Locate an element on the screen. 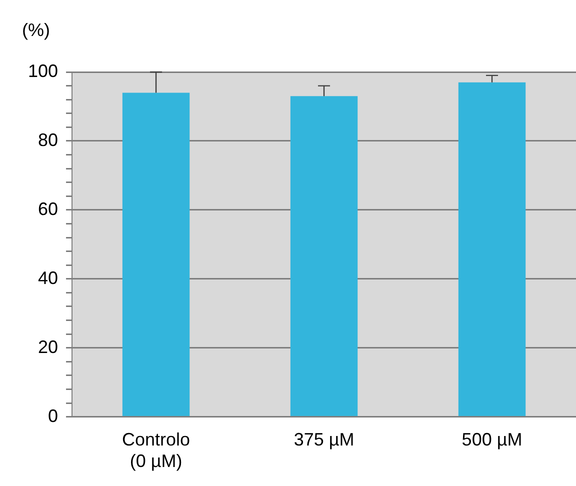  y-tick-label: 80 is located at coordinates (48, 140).